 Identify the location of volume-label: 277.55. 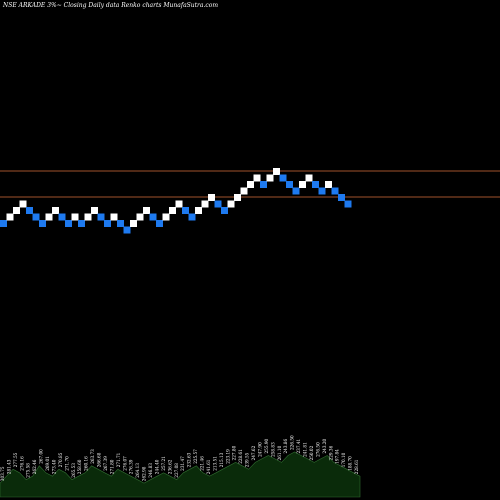
(15, 459).